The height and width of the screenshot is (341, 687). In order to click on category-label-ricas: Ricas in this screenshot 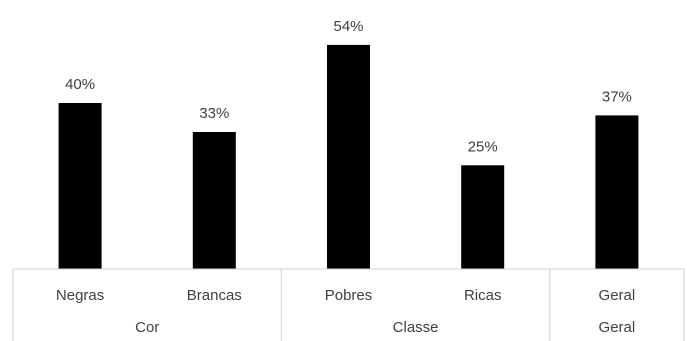, I will do `click(483, 295)`.